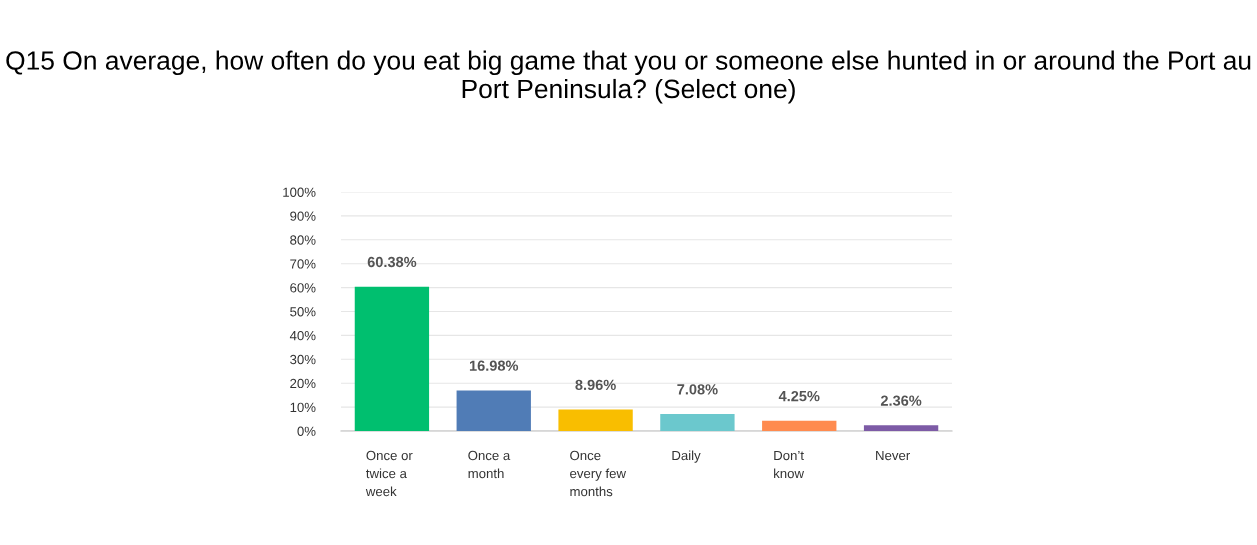  I want to click on y-tick-label: 80%, so click(303, 240).